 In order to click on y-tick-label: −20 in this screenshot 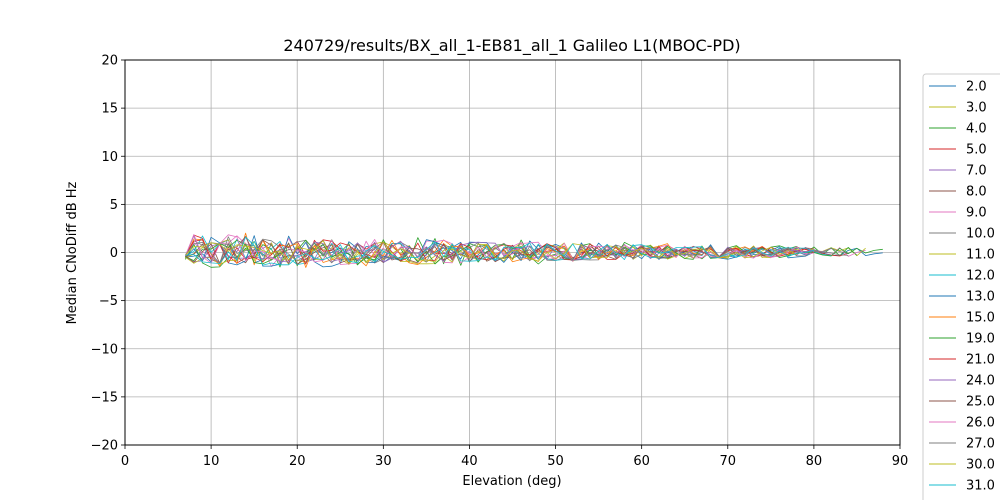, I will do `click(104, 446)`.